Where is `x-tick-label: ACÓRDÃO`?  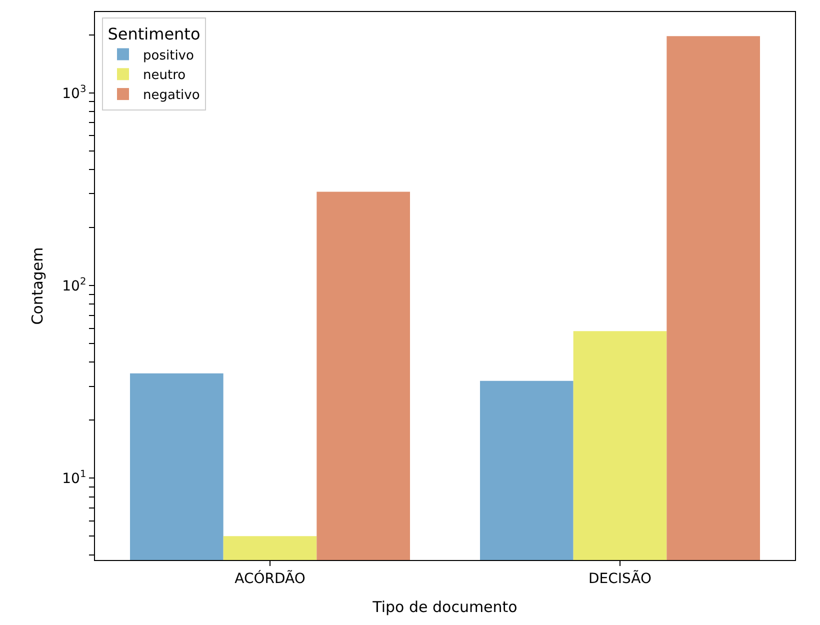
x-tick-label: ACÓRDÃO is located at coordinates (270, 578).